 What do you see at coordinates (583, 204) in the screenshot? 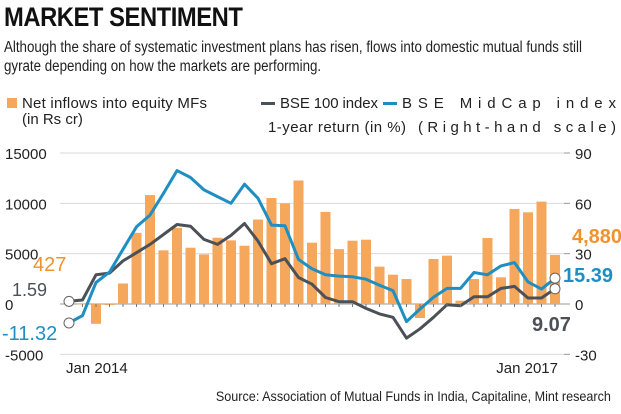
I see `right-tick-label: 60` at bounding box center [583, 204].